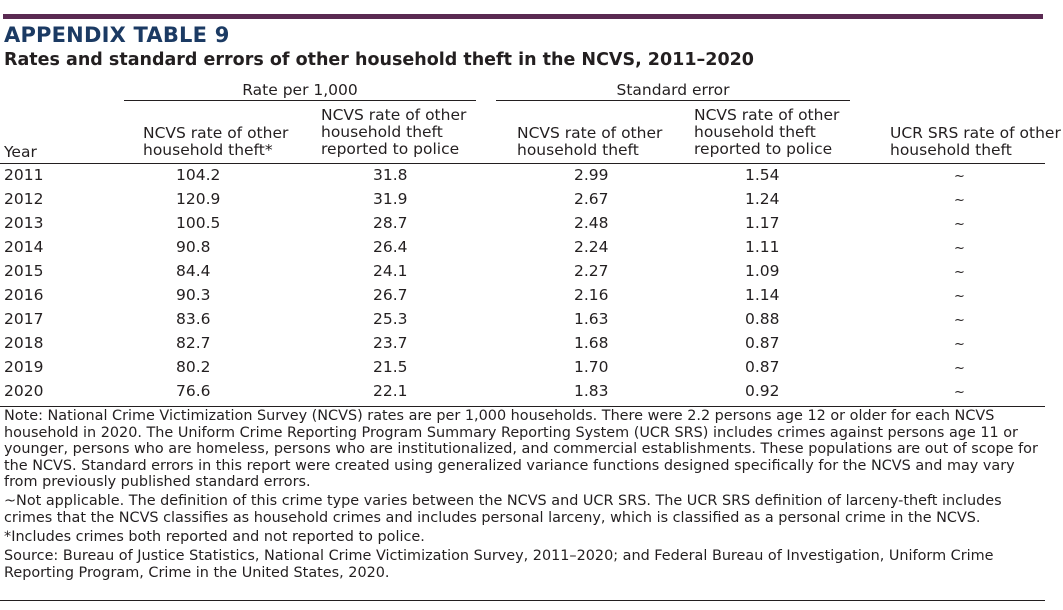 This screenshot has width=1063, height=610. Describe the element at coordinates (524, 322) in the screenshot. I see `table-row: 2017 83.6 25.3 1.63 0.88 ~` at that location.